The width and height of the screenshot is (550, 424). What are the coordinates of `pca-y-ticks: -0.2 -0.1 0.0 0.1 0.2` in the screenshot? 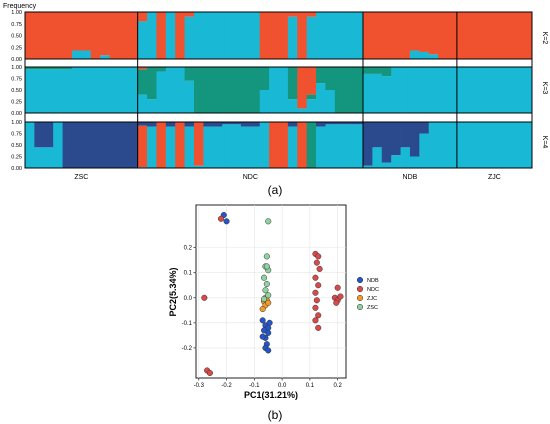 It's located at (189, 299).